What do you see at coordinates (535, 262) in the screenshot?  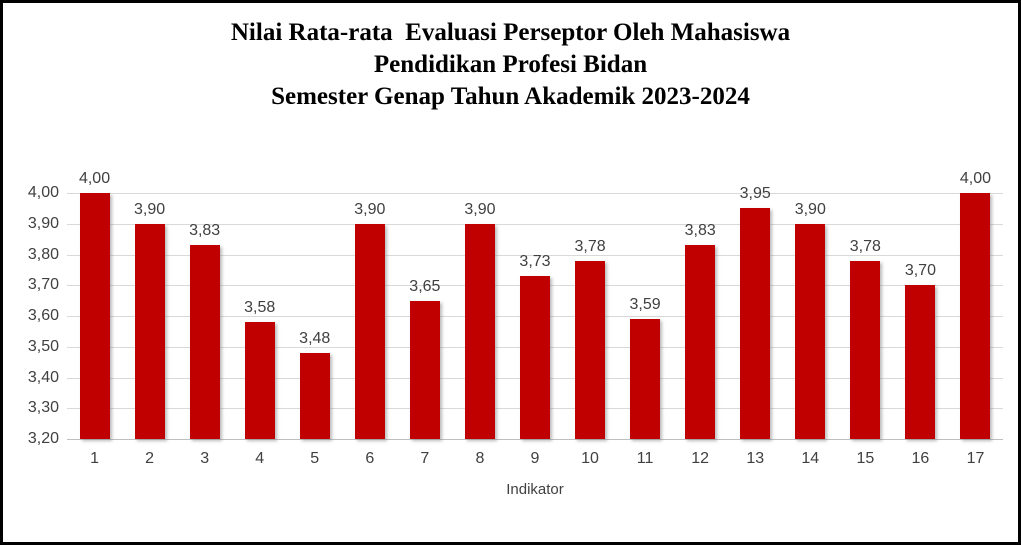 I see `bar-value-label: 3,73` at bounding box center [535, 262].